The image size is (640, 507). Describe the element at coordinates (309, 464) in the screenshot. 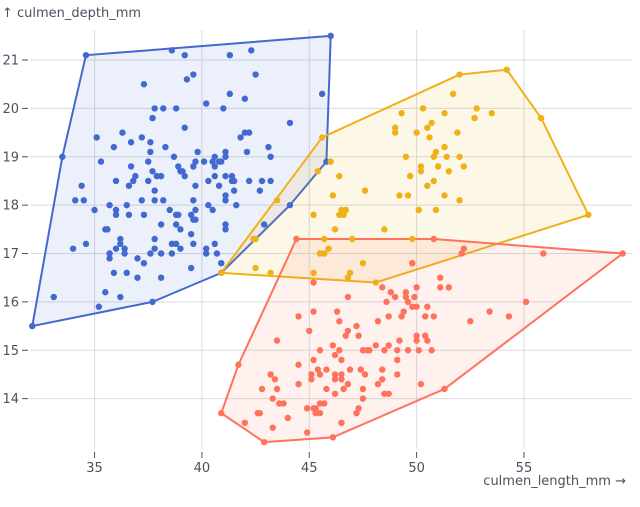

I see `x-axis: 35 40 45 50 55` at that location.